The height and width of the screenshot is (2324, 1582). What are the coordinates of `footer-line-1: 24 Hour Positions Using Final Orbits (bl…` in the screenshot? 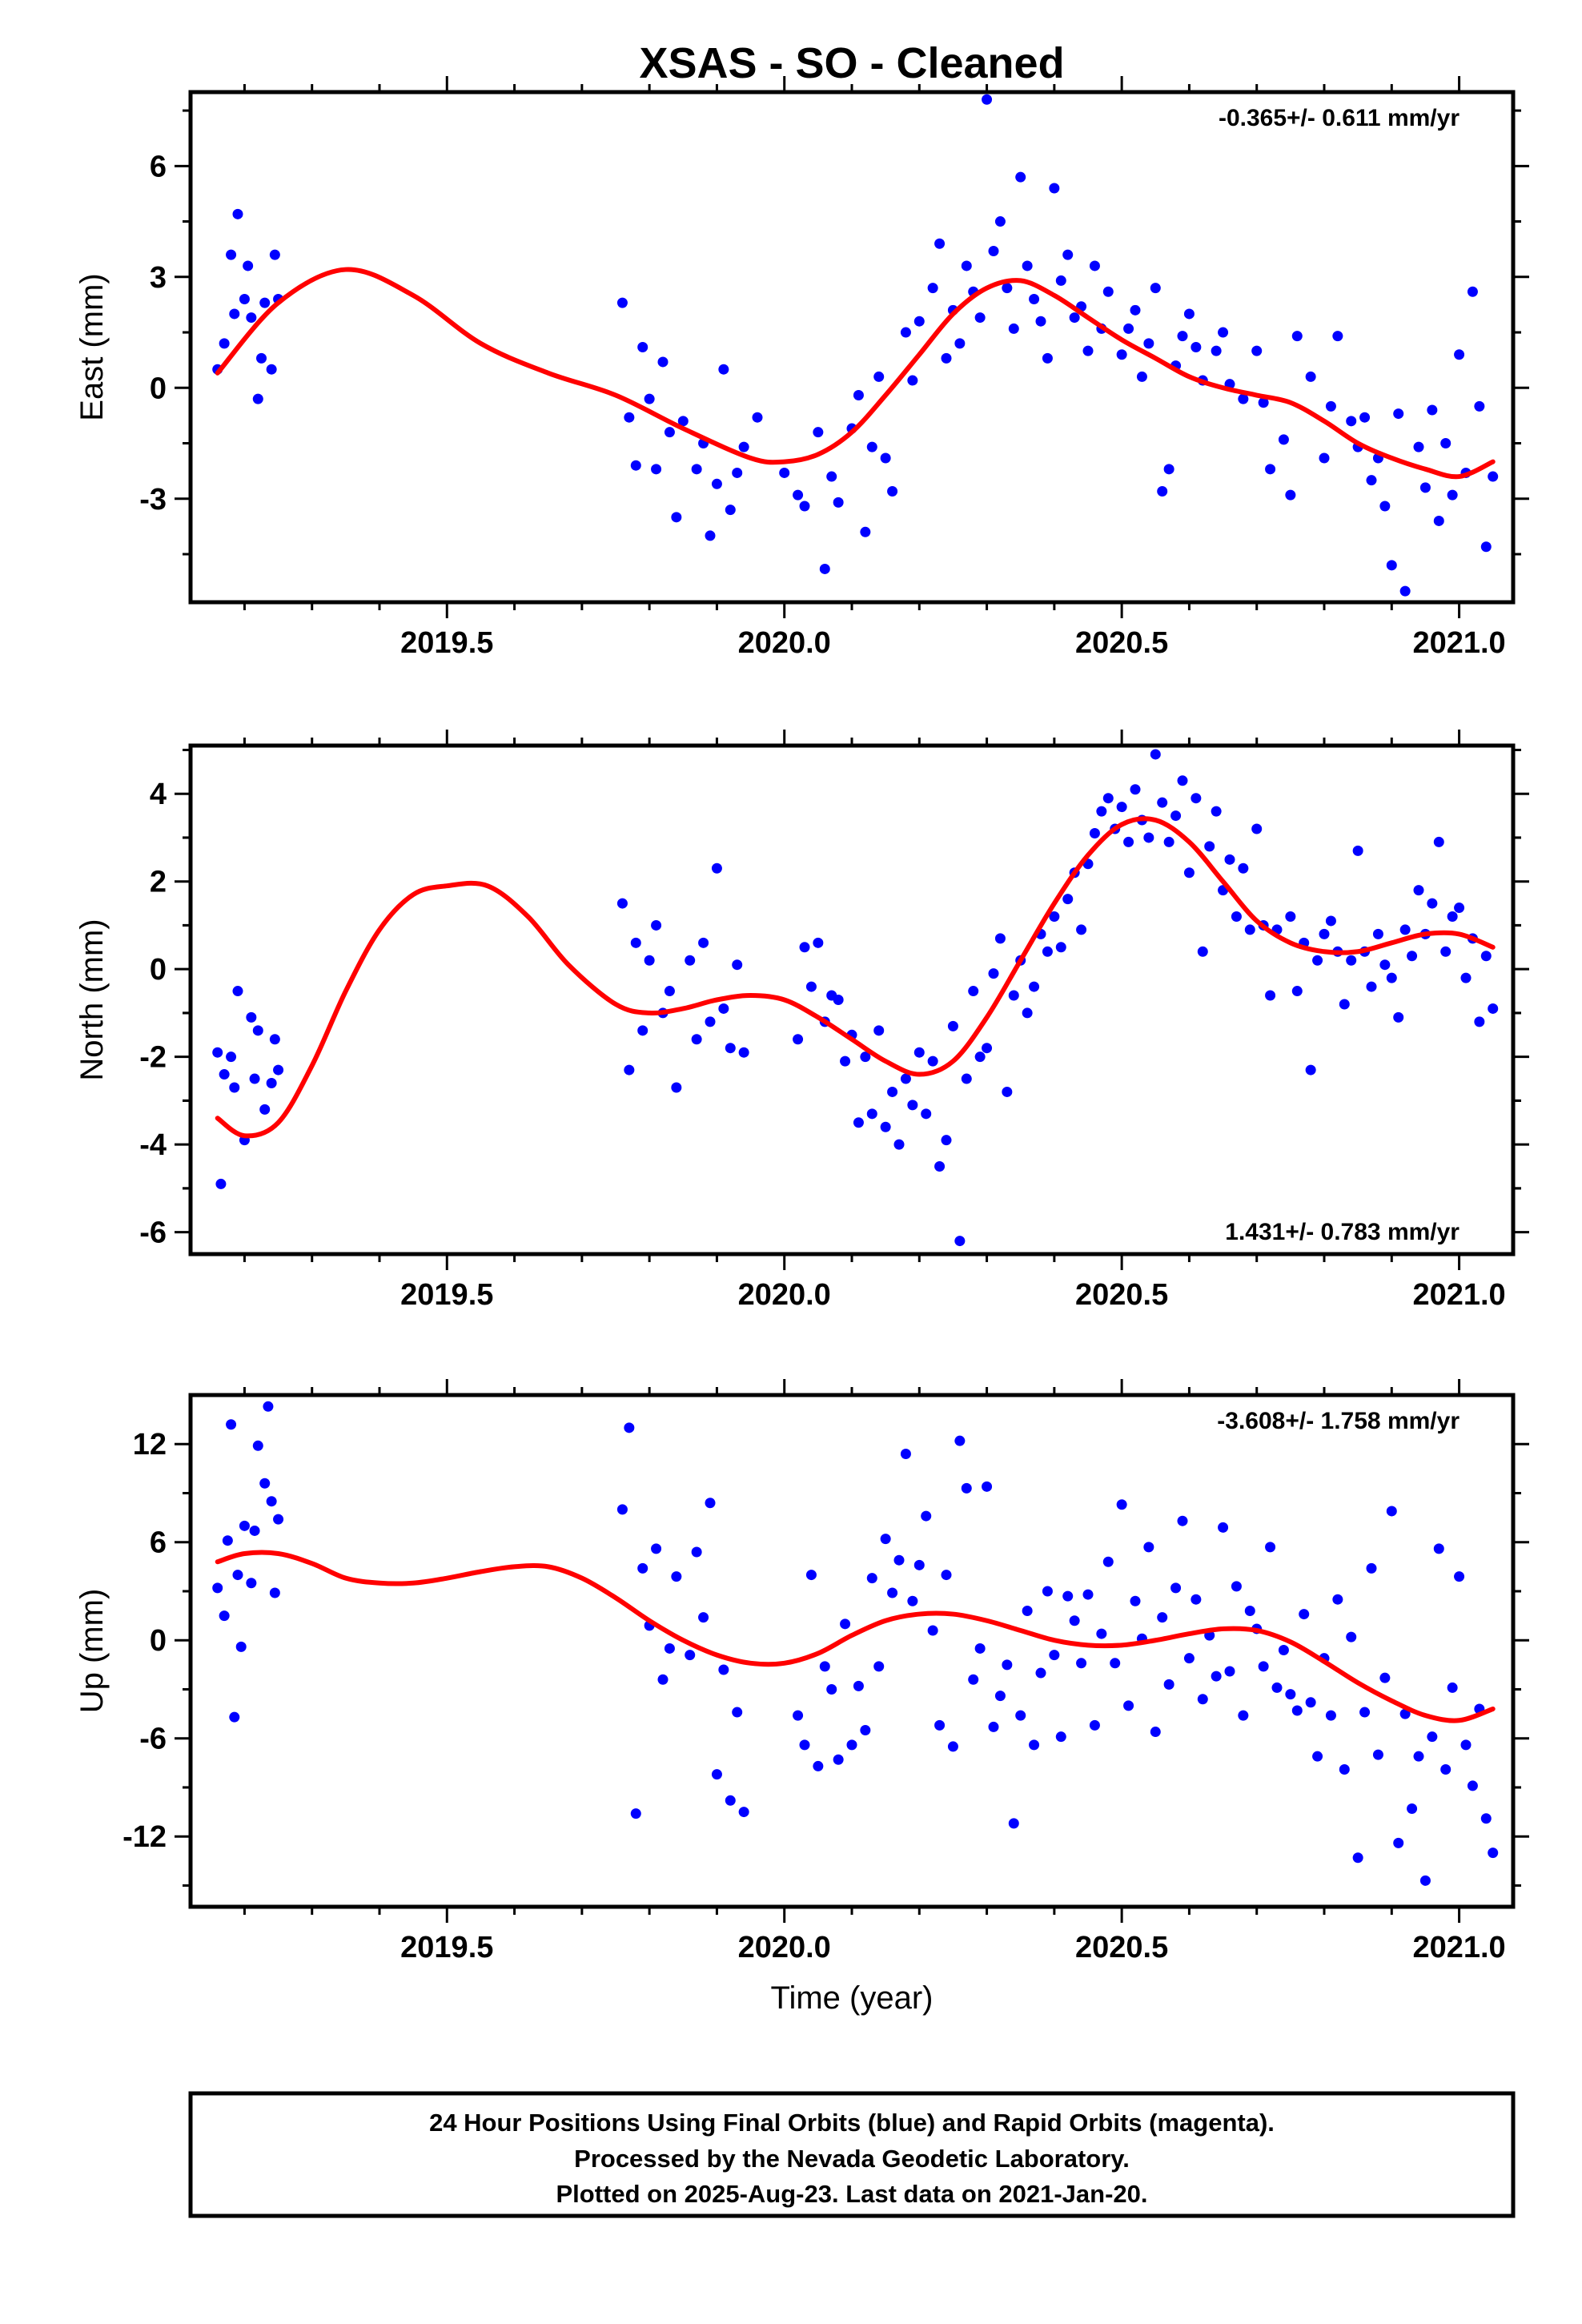 It's located at (852, 2123).